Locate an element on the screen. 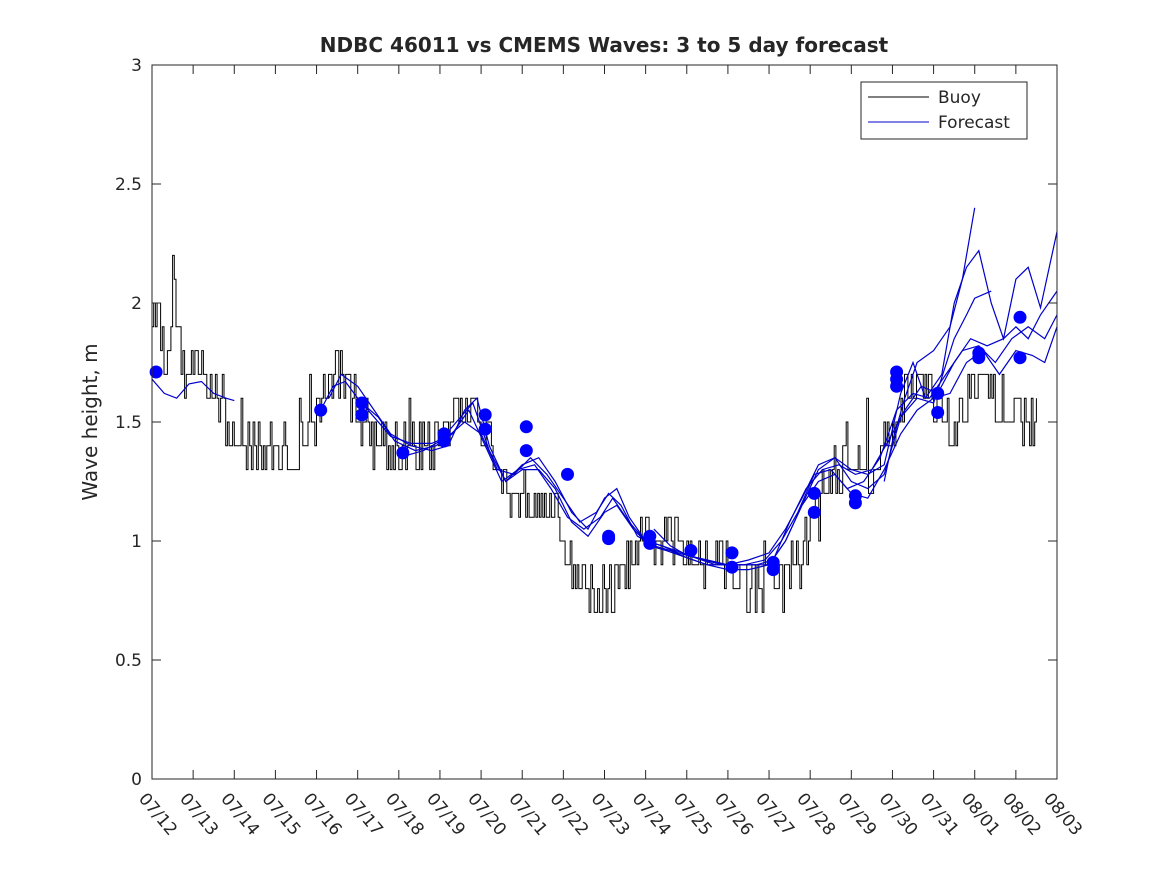  legend: Buoy Forecast is located at coordinates (944, 110).